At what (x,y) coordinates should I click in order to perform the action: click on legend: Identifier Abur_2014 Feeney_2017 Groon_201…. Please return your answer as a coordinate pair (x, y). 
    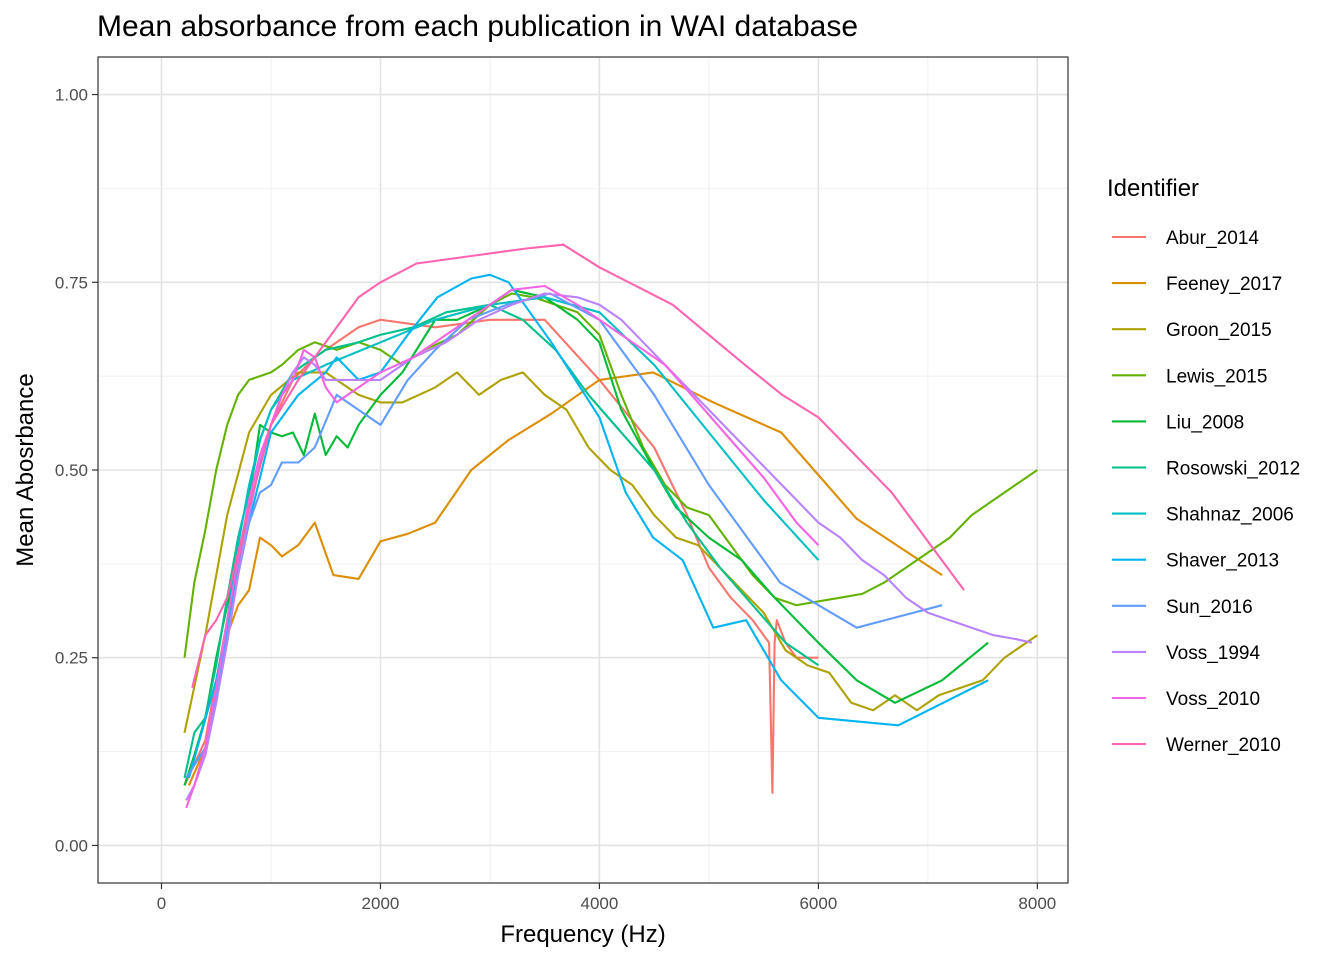
    Looking at the image, I should click on (1203, 465).